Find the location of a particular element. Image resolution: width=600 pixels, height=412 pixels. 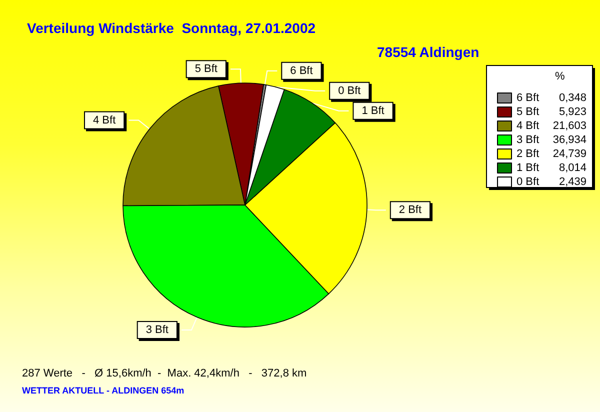

data-label: 2,439 is located at coordinates (572, 182).